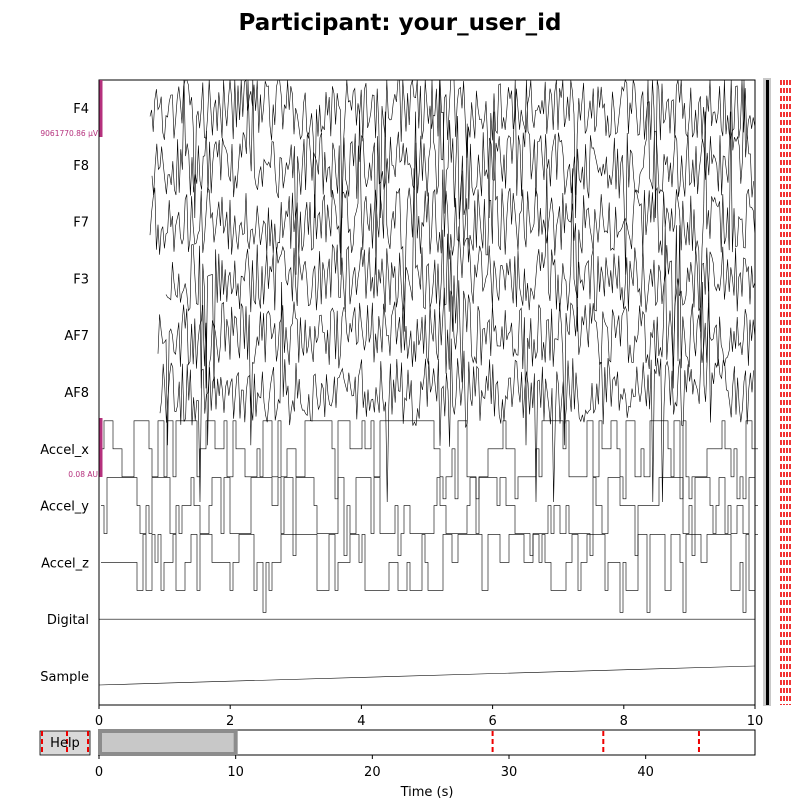  Describe the element at coordinates (65, 563) in the screenshot. I see `channel-label: Accel_z` at that location.